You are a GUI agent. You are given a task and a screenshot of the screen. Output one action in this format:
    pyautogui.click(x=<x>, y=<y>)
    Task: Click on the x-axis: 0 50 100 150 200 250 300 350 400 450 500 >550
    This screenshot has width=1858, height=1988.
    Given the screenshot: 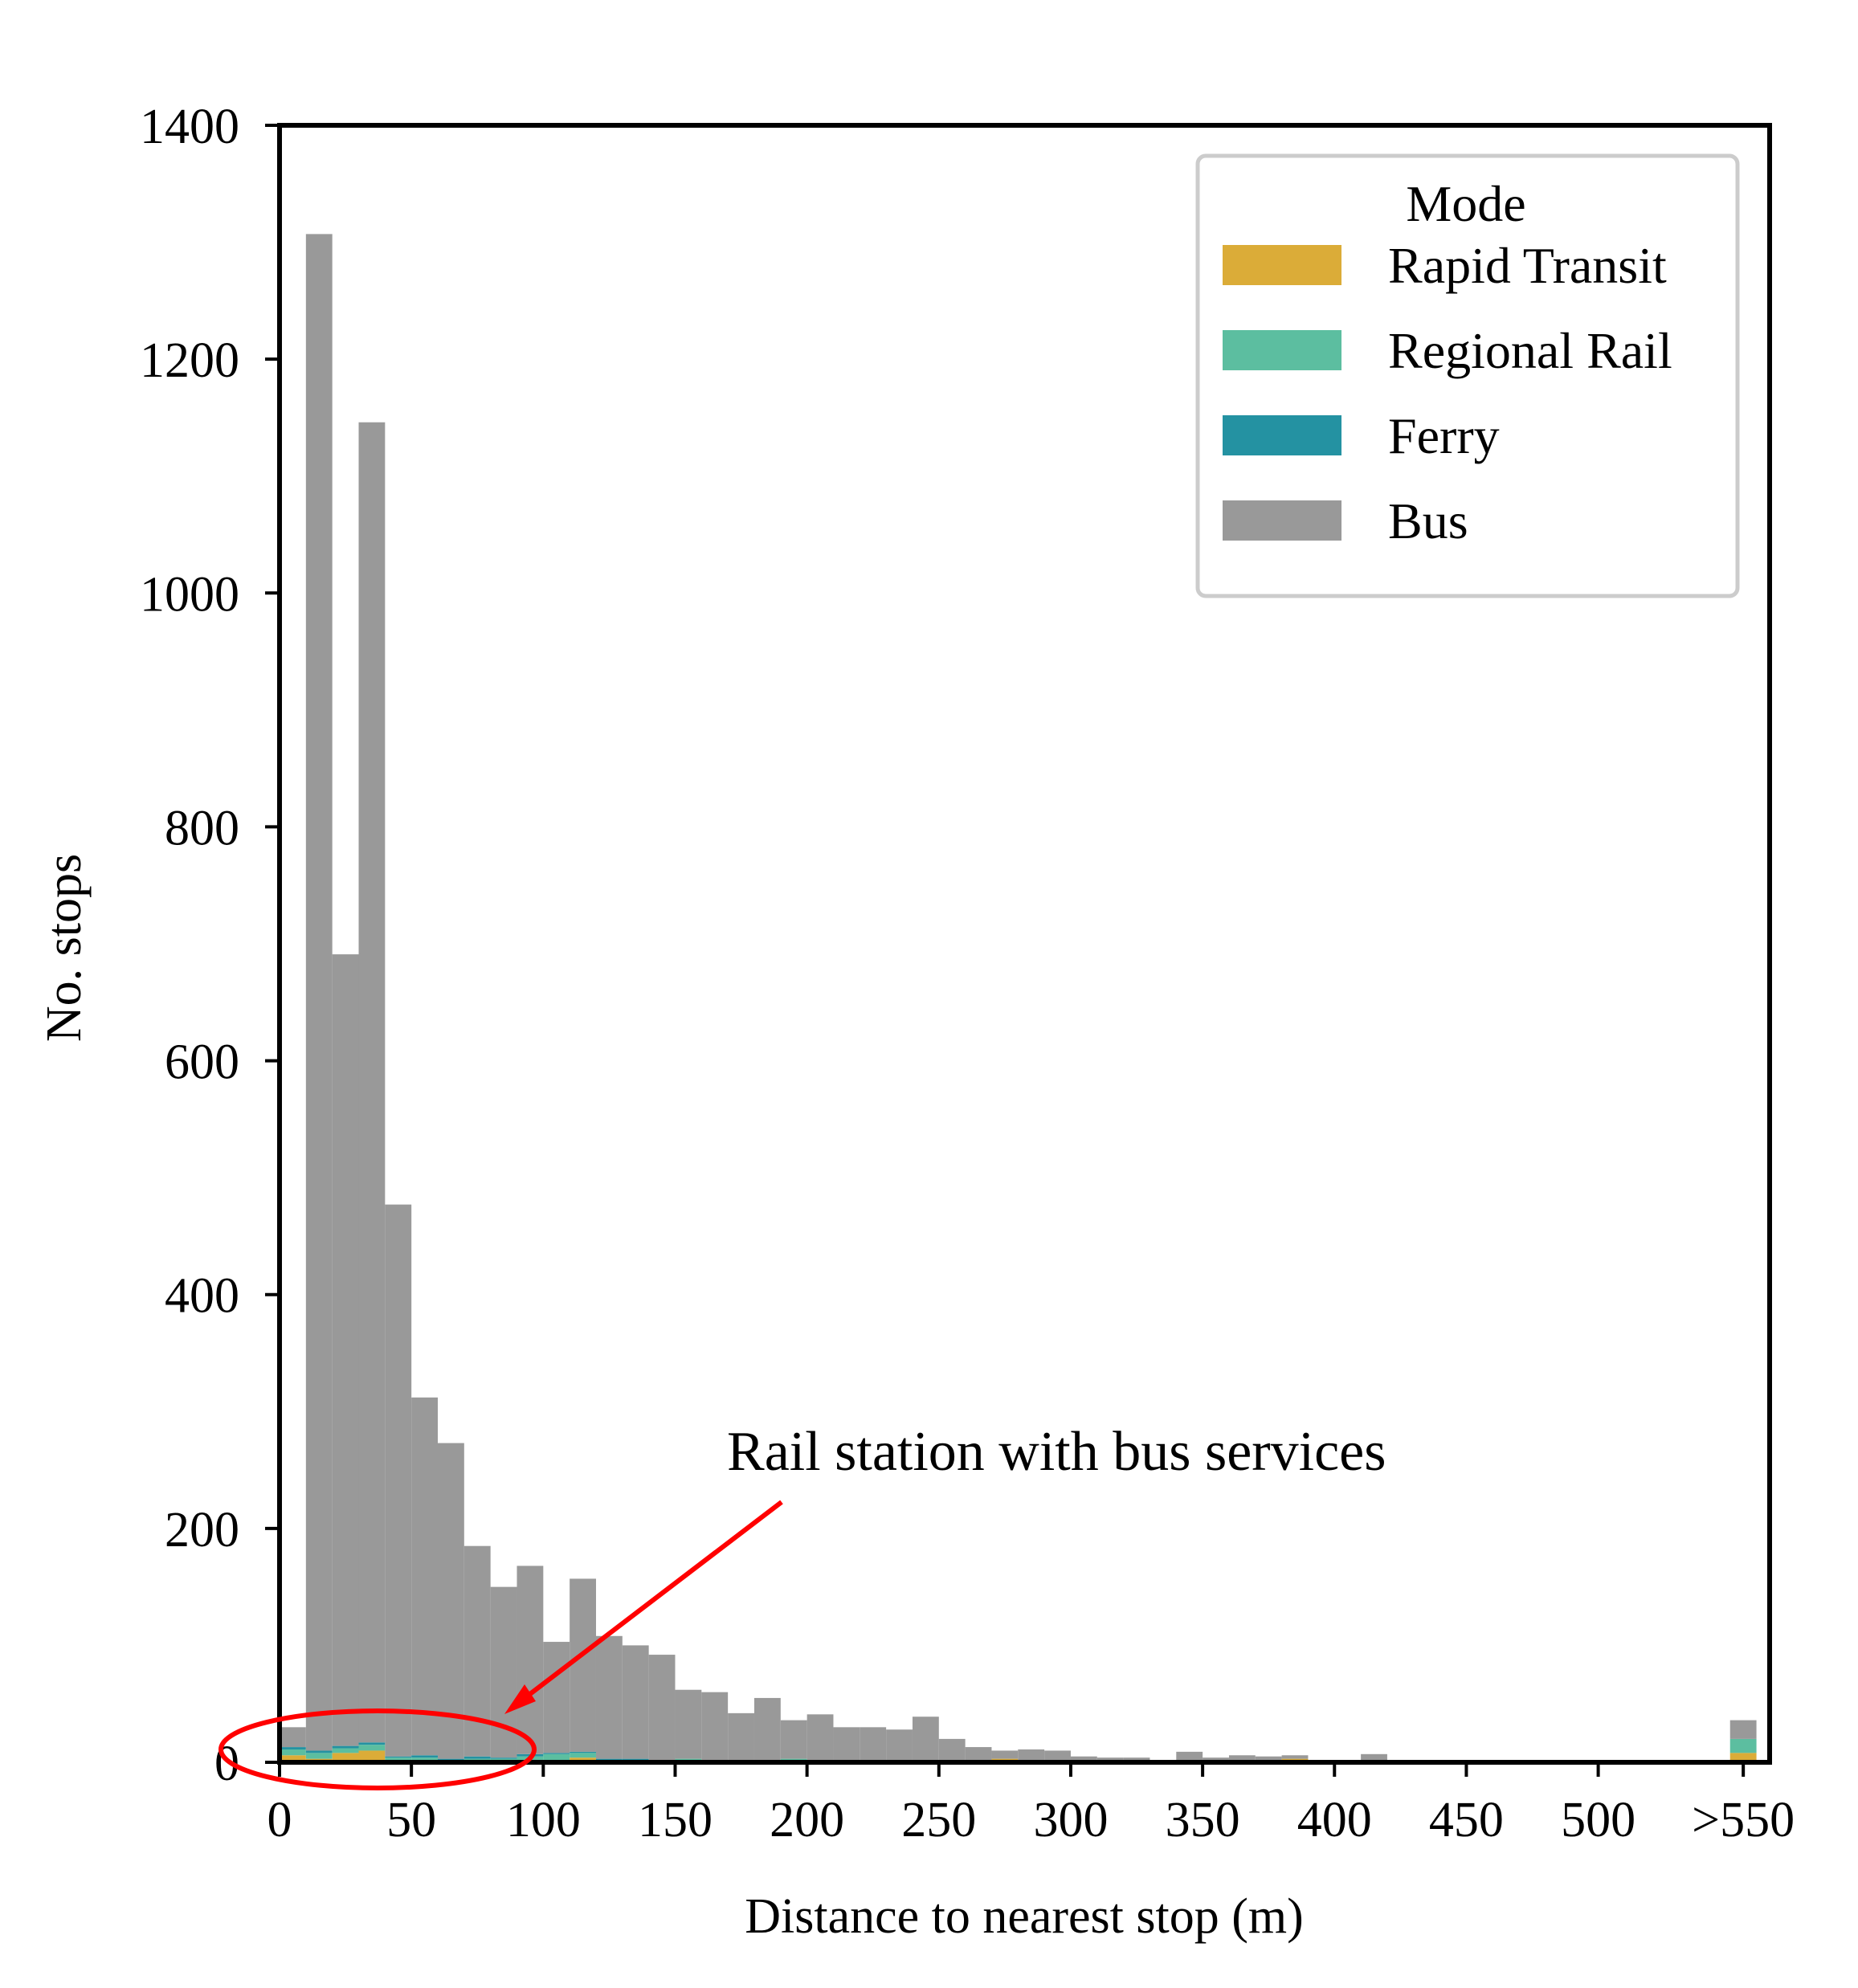 What is the action you would take?
    pyautogui.click(x=1031, y=1804)
    